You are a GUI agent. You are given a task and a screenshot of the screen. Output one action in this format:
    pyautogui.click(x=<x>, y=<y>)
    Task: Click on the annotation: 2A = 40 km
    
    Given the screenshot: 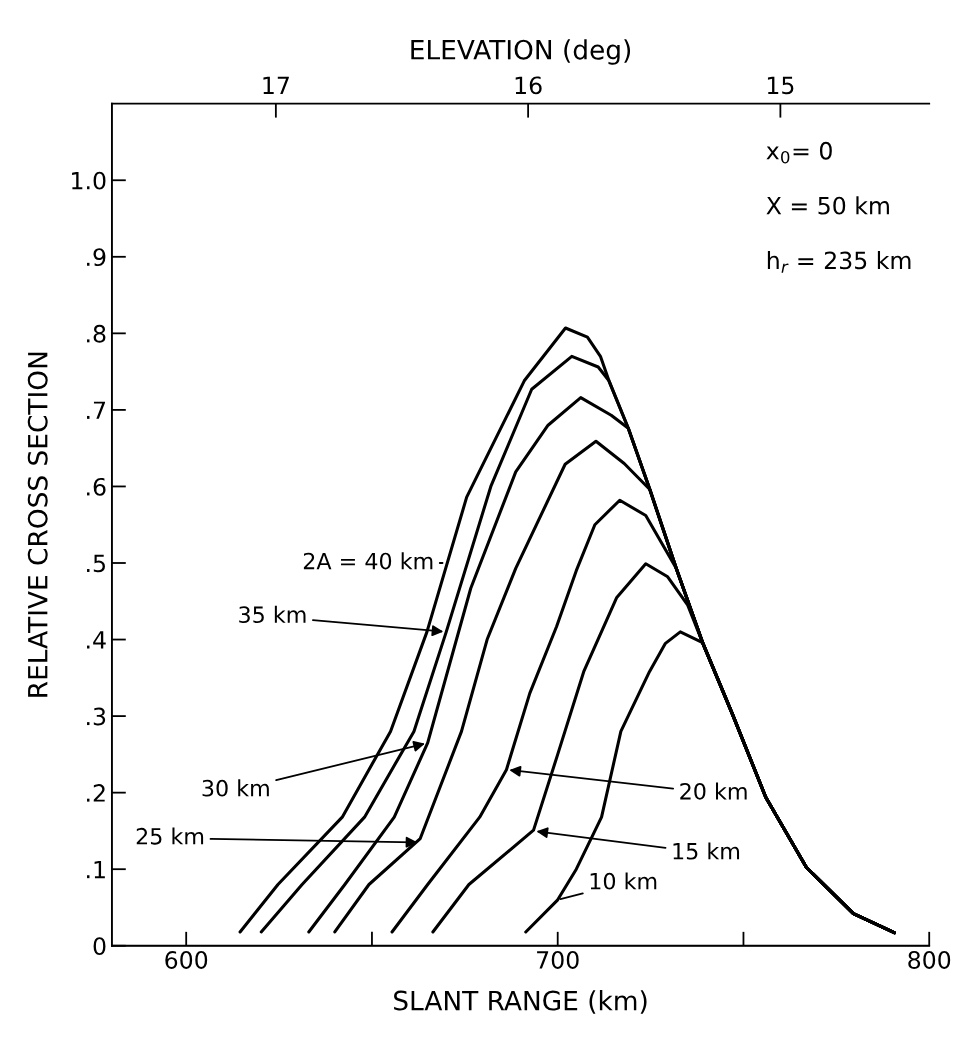 What is the action you would take?
    pyautogui.click(x=368, y=561)
    